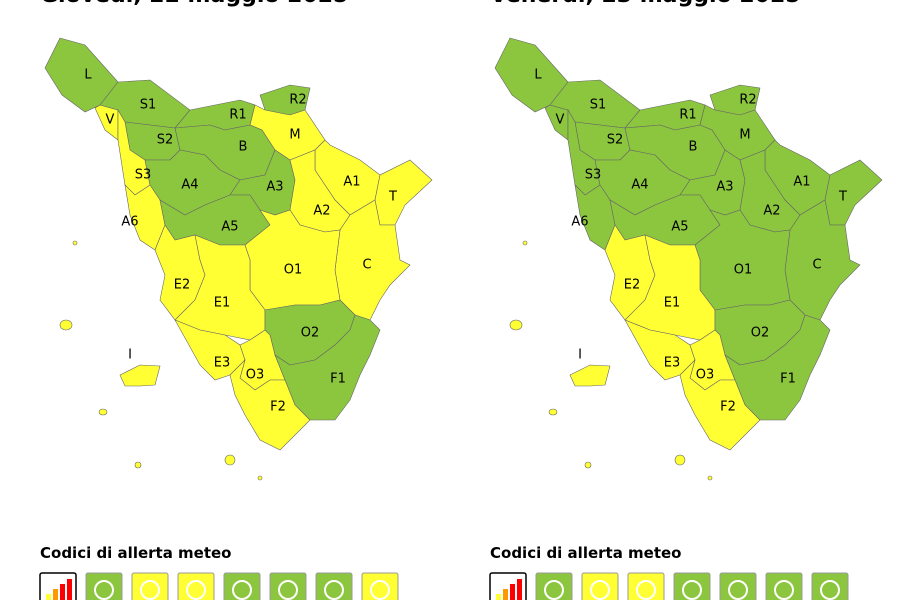 Image resolution: width=900 pixels, height=605 pixels. I want to click on zone-label: F1, so click(338, 379).